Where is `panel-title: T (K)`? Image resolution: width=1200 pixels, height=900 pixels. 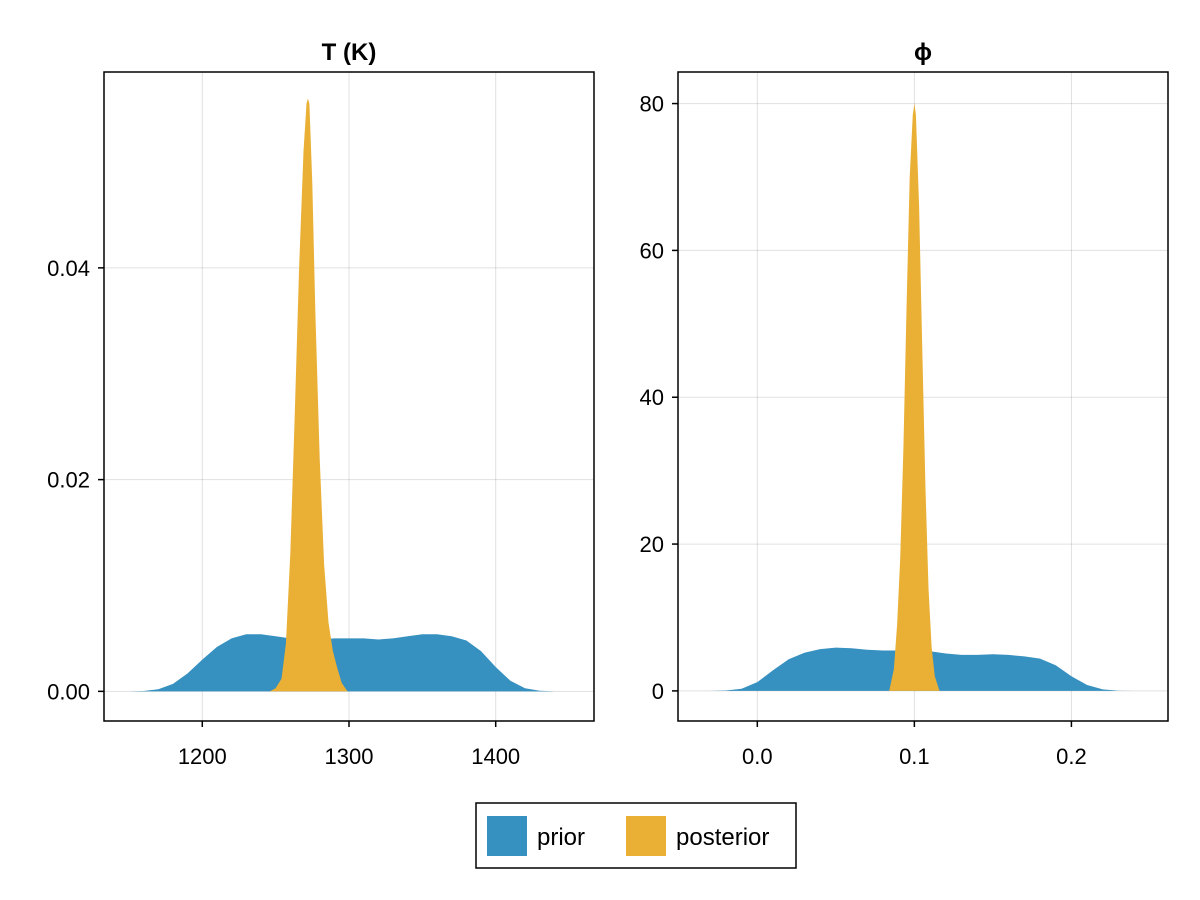
panel-title: T (K) is located at coordinates (349, 52).